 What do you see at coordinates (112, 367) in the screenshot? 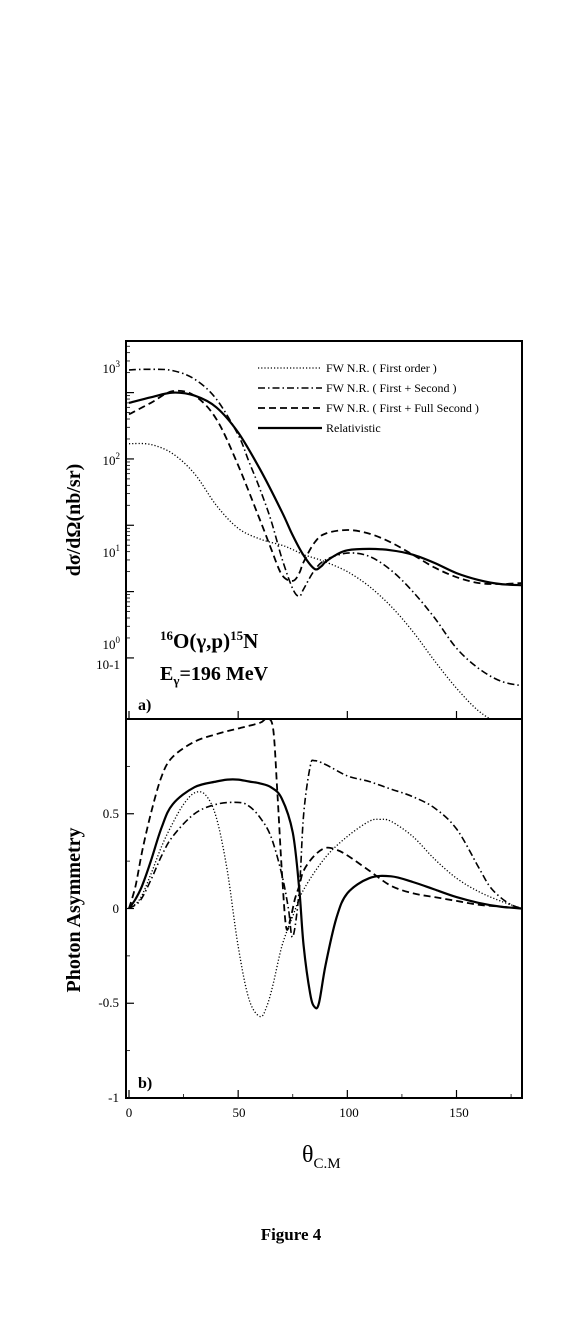
I see `y-tick-label-1e3: 10³` at bounding box center [112, 367].